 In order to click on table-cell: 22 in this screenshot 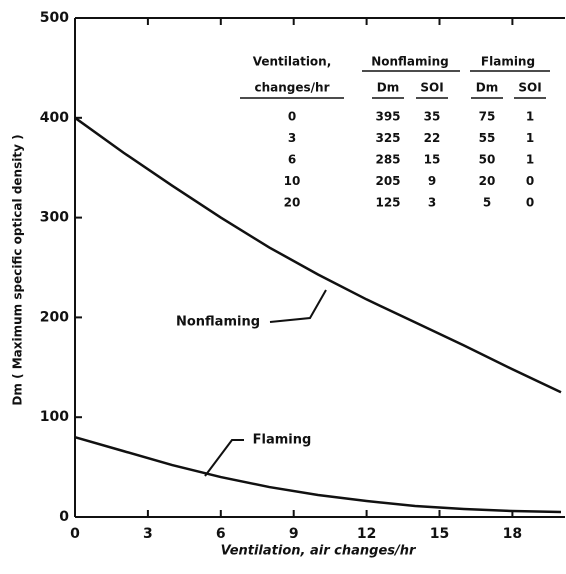, I will do `click(432, 138)`.